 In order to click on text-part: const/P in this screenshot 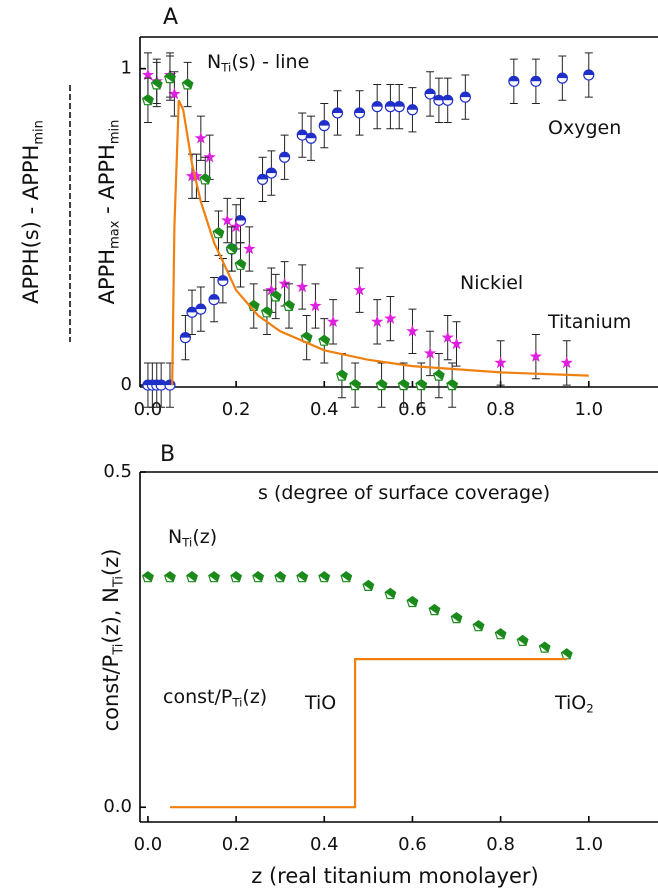, I will do `click(197, 697)`.